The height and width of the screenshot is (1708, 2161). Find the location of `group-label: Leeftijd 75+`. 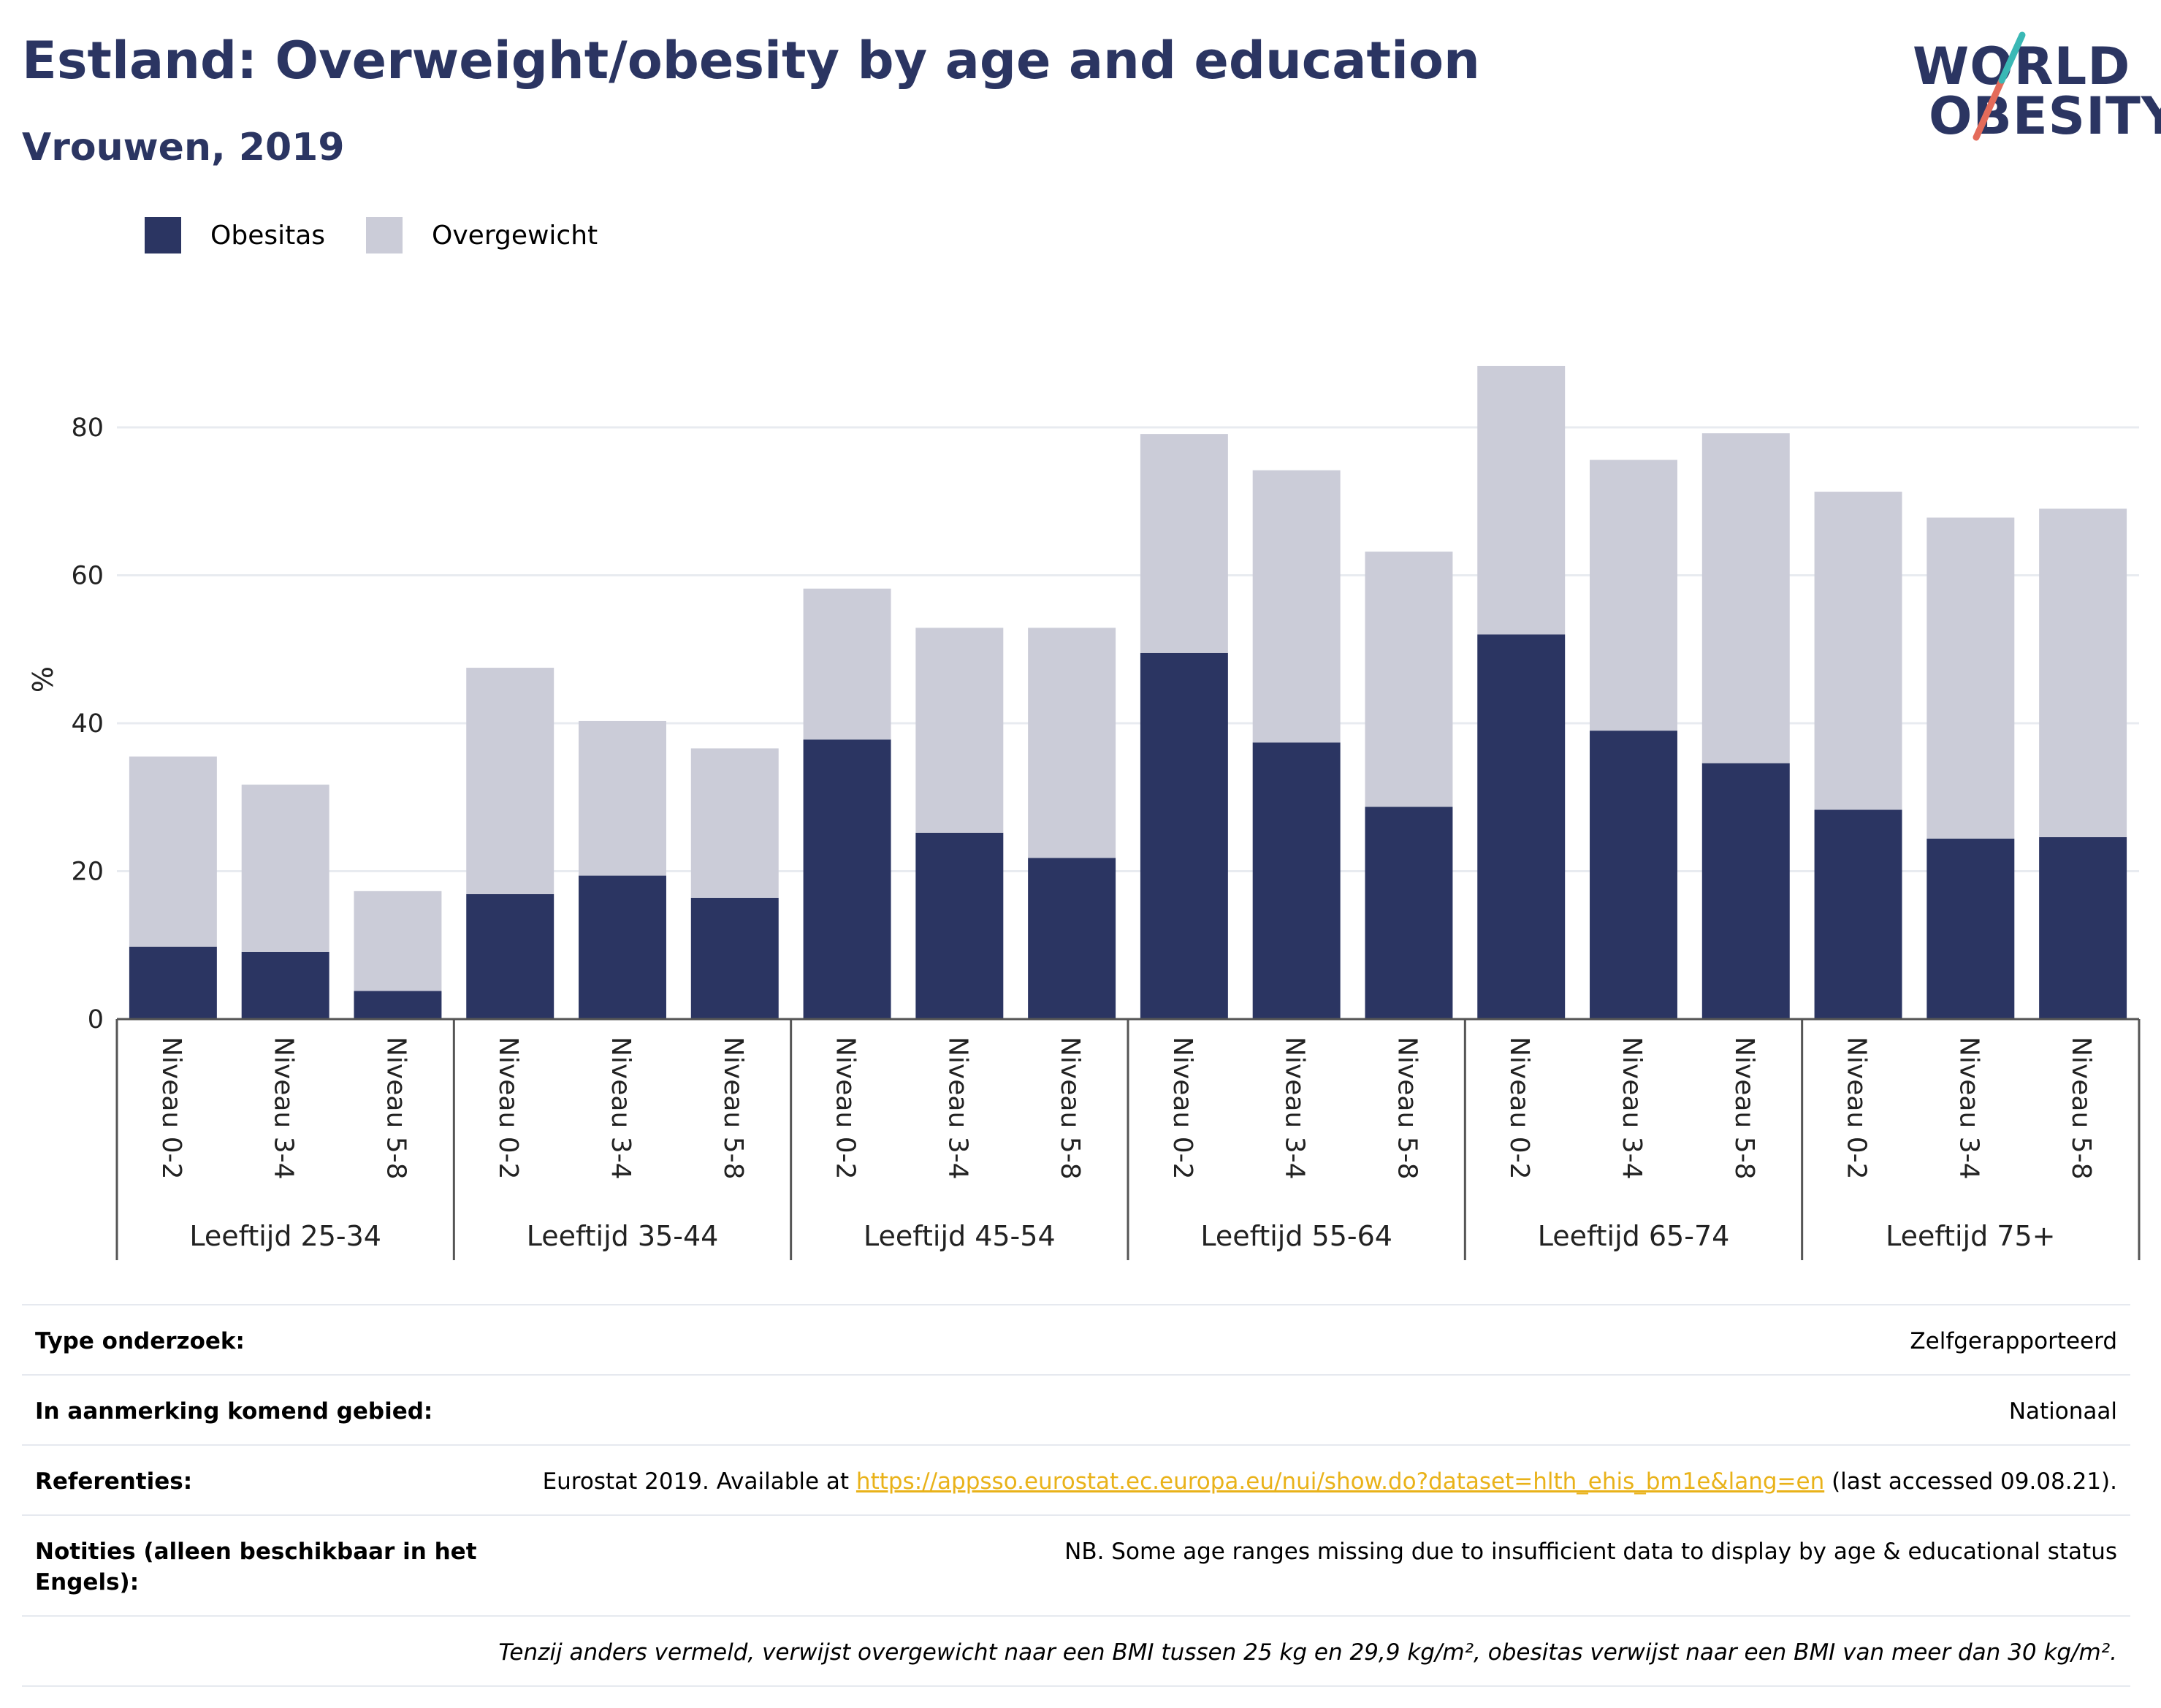

group-label: Leeftijd 75+ is located at coordinates (1971, 1236).